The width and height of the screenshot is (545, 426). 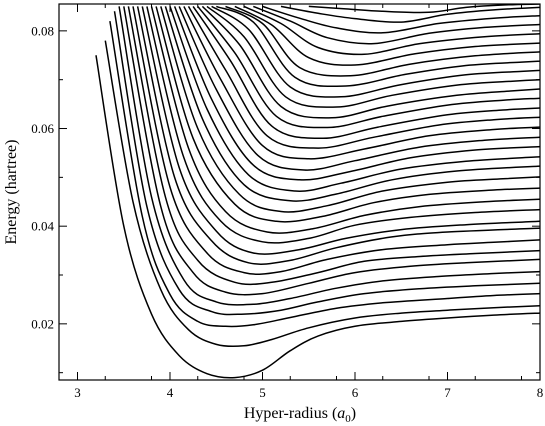 I want to click on y-axis-title: Energy (hartree), so click(x=11, y=192).